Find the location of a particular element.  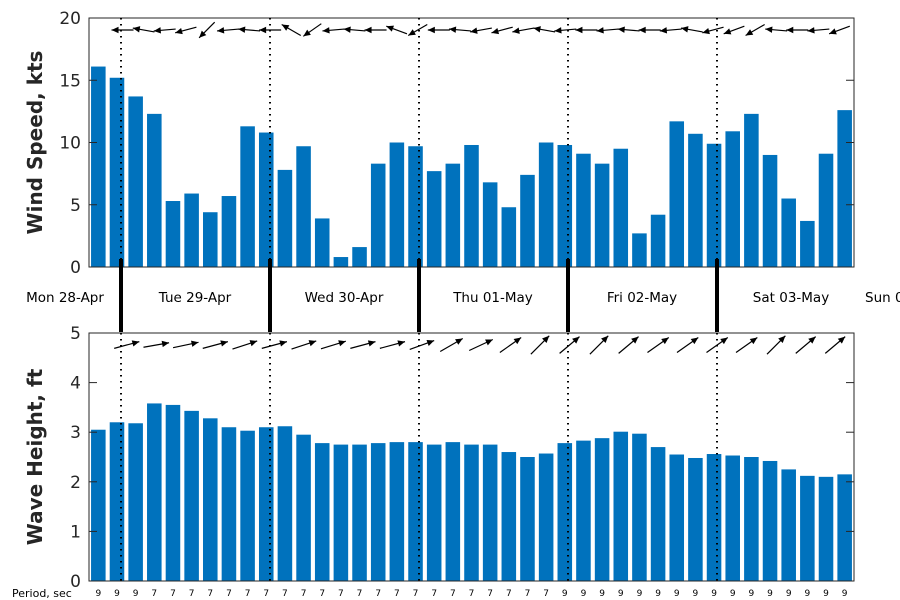

wave-ytick-label: 0 is located at coordinates (75, 582).